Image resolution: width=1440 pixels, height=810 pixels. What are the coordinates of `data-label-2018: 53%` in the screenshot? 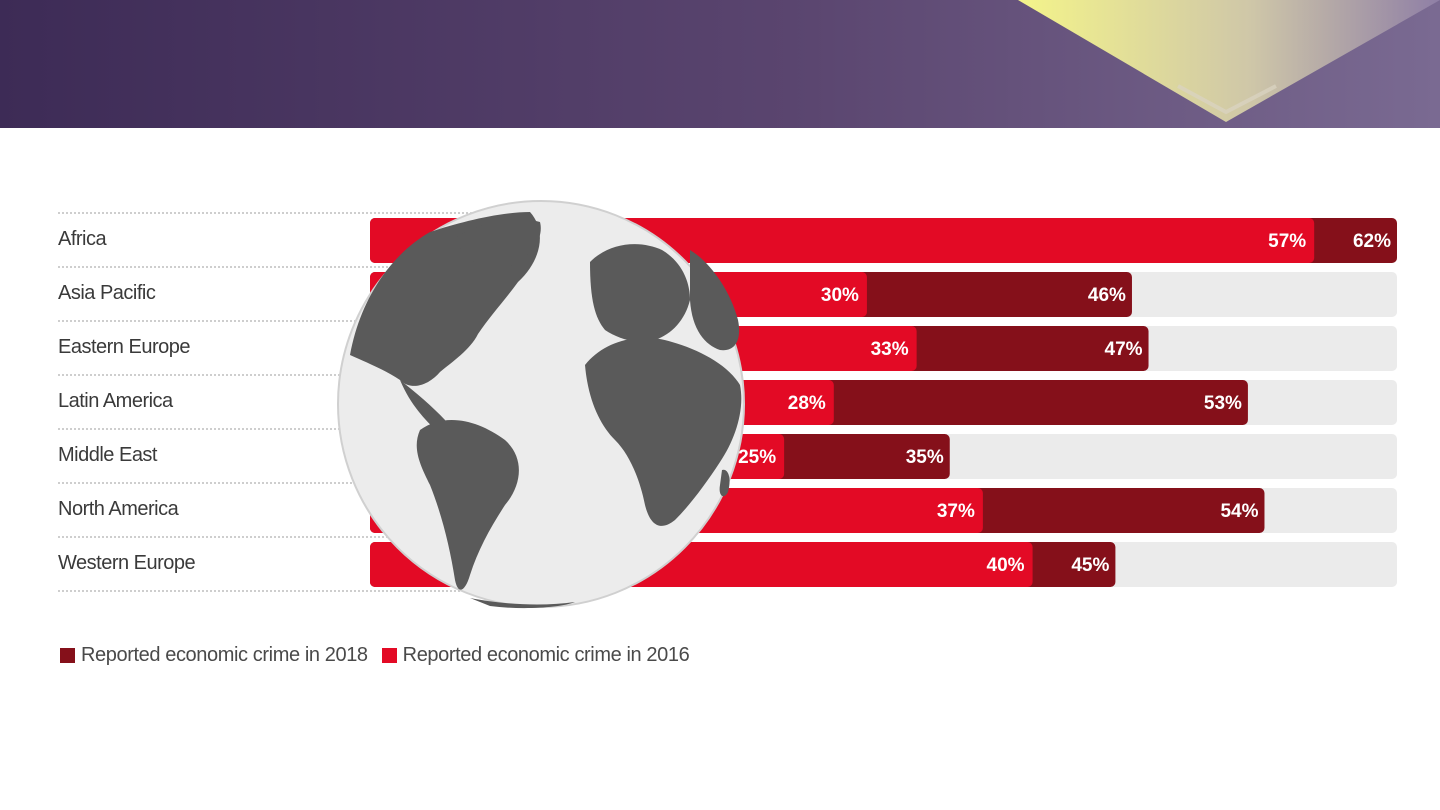 It's located at (1223, 403).